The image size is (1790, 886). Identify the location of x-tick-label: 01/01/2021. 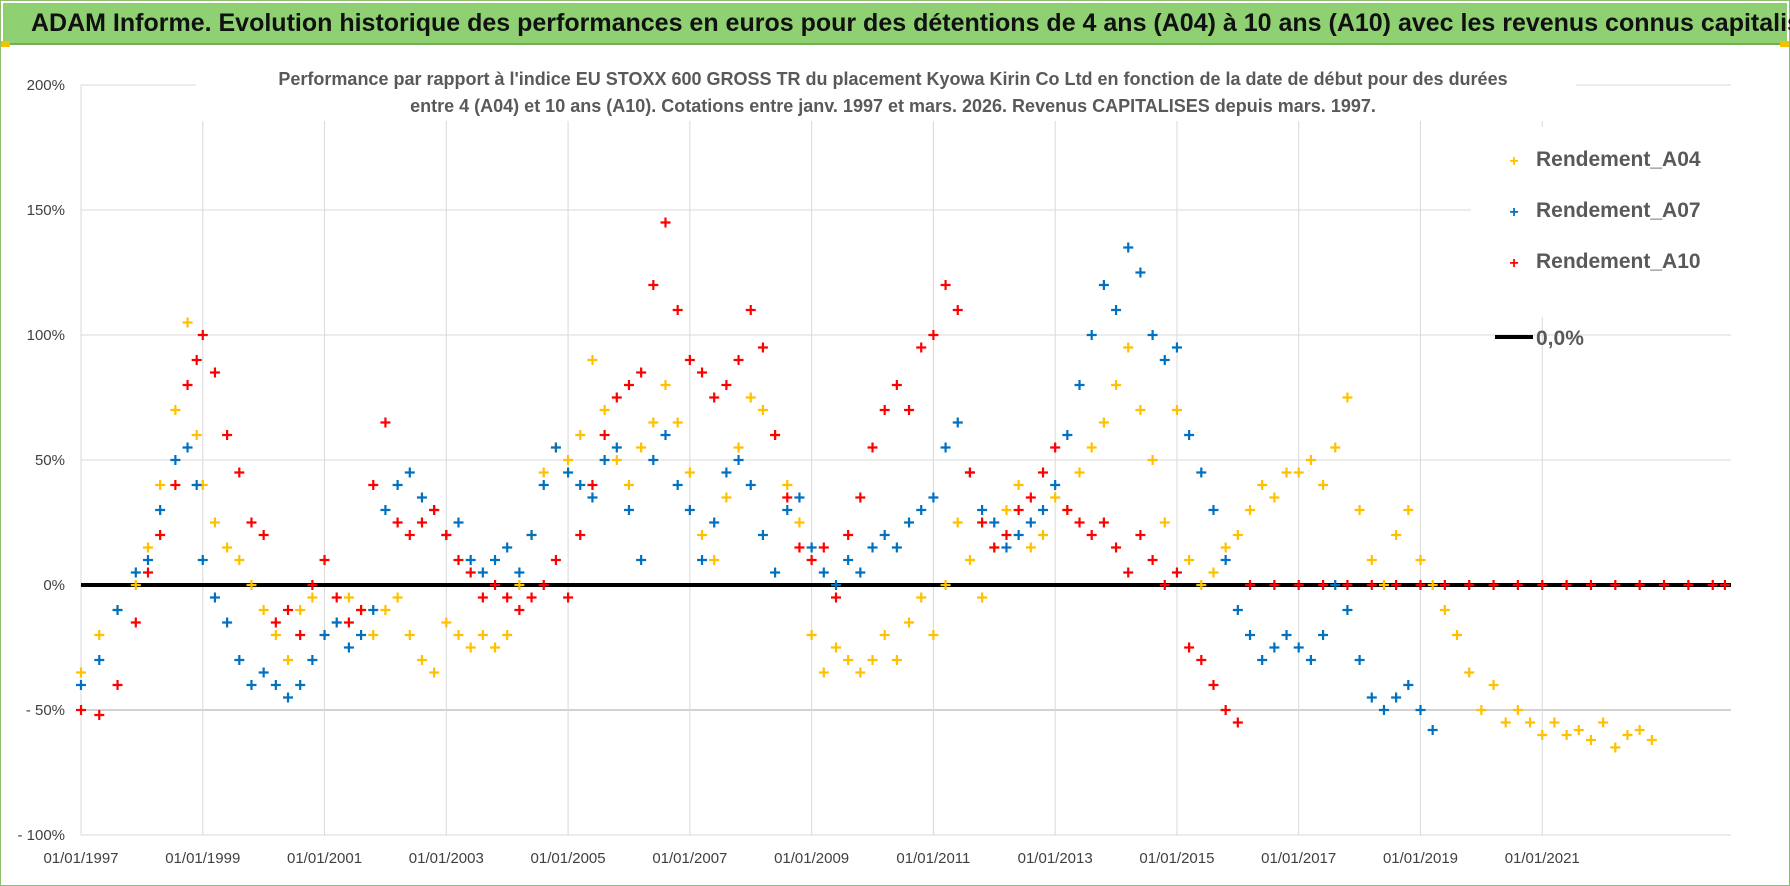
(1542, 858).